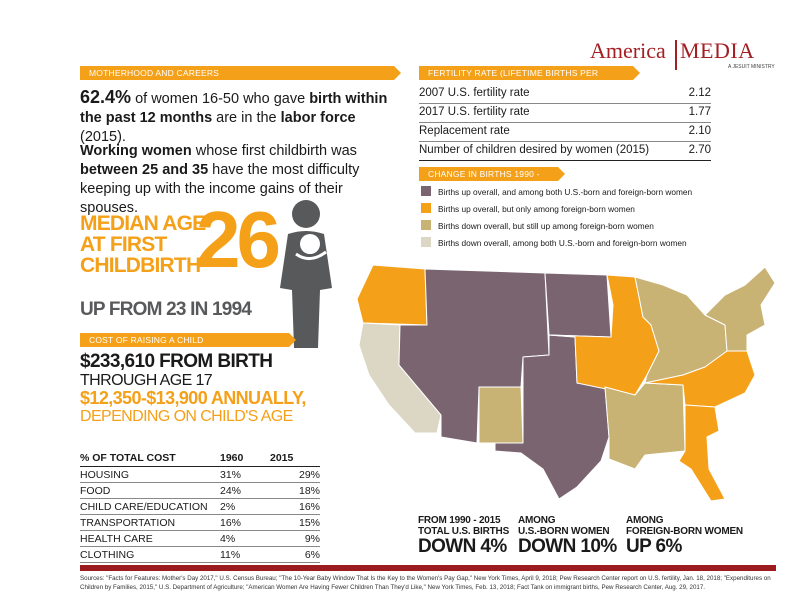 The image size is (792, 612). I want to click on logo-tagline: A JESUIT MINISTRY, so click(751, 67).